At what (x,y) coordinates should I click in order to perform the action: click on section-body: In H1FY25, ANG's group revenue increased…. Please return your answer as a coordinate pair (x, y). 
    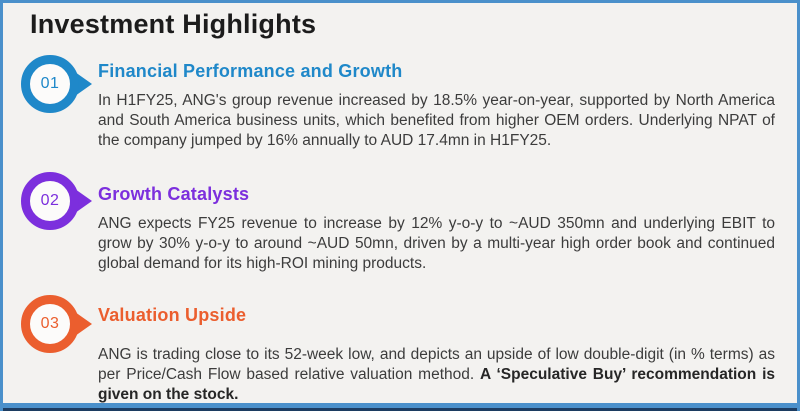
    Looking at the image, I should click on (436, 121).